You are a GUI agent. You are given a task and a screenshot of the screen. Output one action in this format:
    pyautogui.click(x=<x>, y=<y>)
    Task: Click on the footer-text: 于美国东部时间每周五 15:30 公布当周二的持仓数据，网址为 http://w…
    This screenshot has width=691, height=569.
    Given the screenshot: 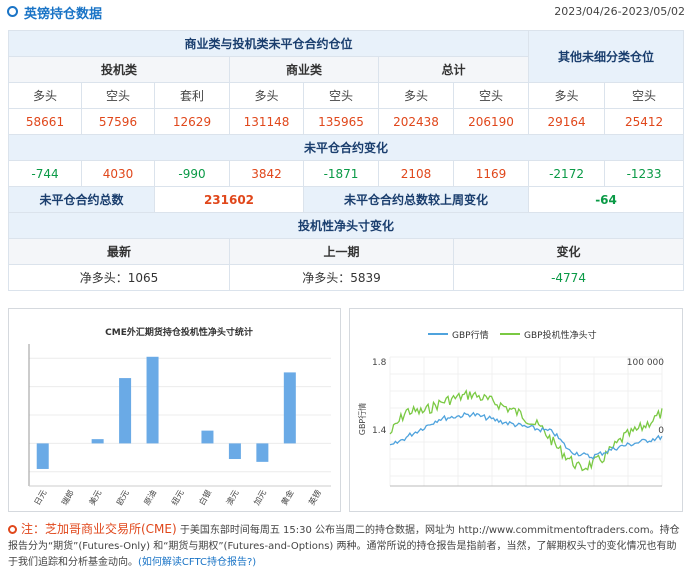 What is the action you would take?
    pyautogui.click(x=344, y=546)
    